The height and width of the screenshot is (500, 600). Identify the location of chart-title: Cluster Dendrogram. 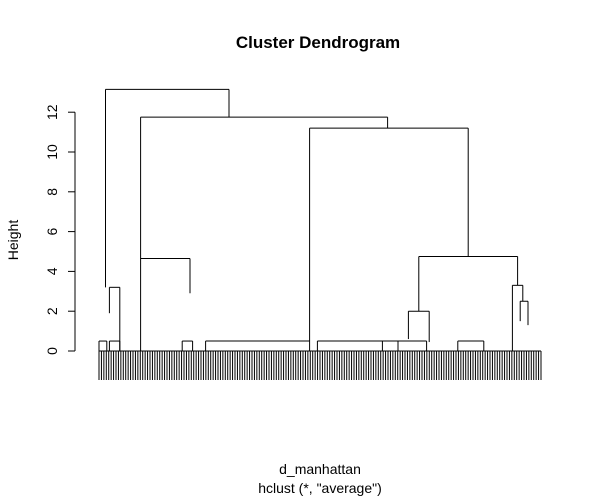
(318, 42).